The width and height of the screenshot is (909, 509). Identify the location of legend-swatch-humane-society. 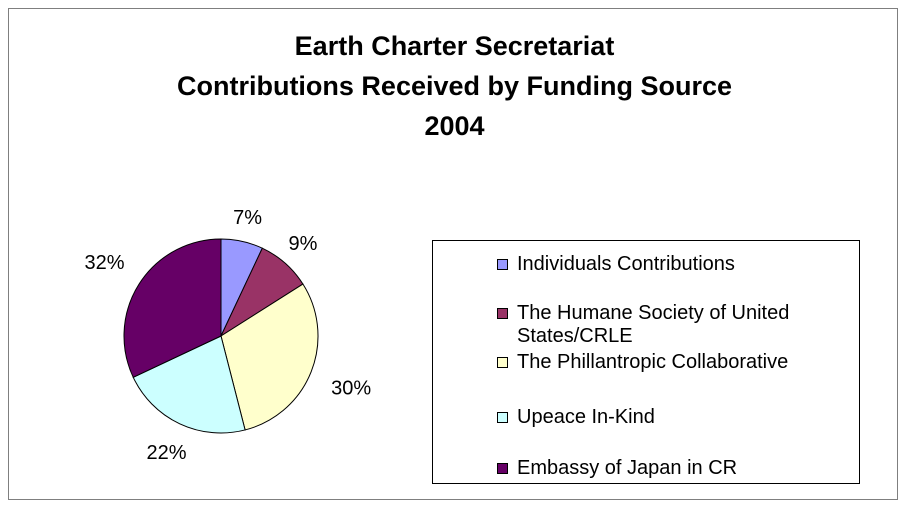
(502, 313).